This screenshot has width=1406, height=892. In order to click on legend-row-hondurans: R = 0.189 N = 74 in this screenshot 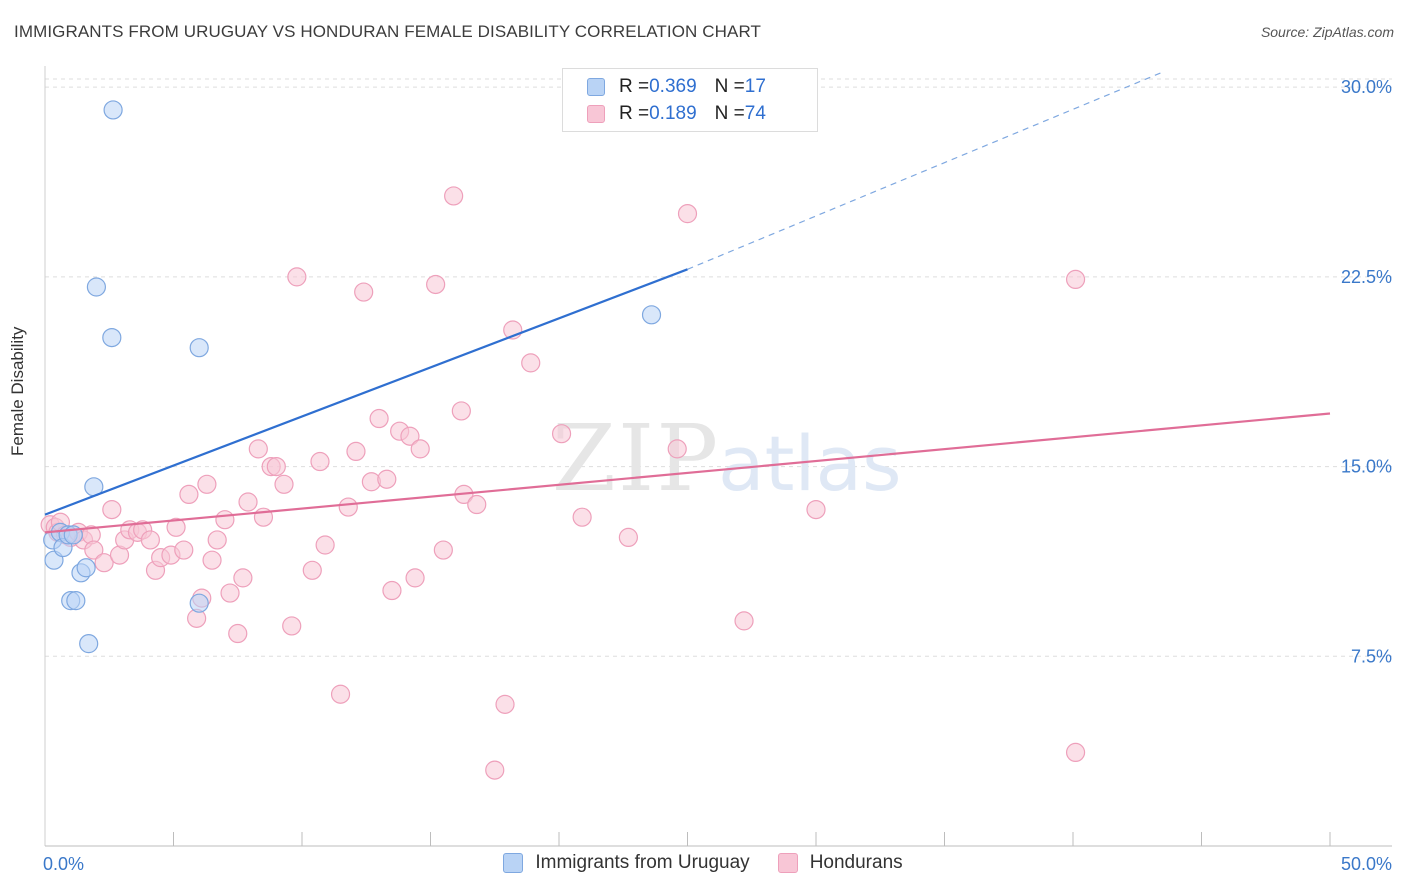, I will do `click(676, 114)`.